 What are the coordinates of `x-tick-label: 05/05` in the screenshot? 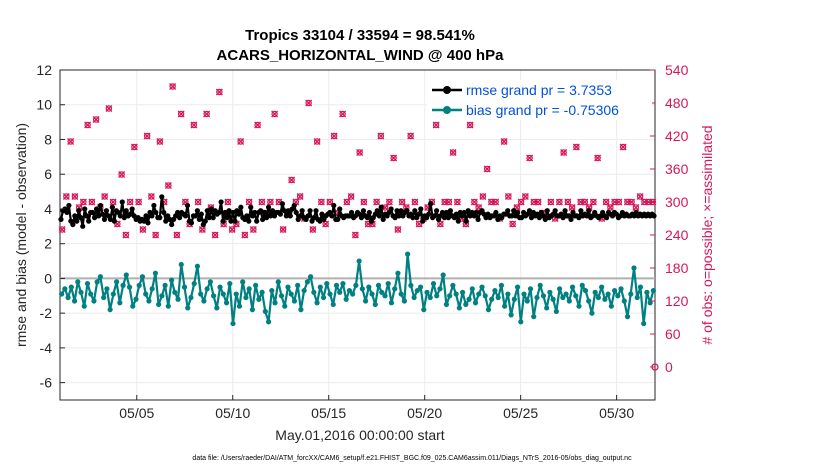 It's located at (136, 413).